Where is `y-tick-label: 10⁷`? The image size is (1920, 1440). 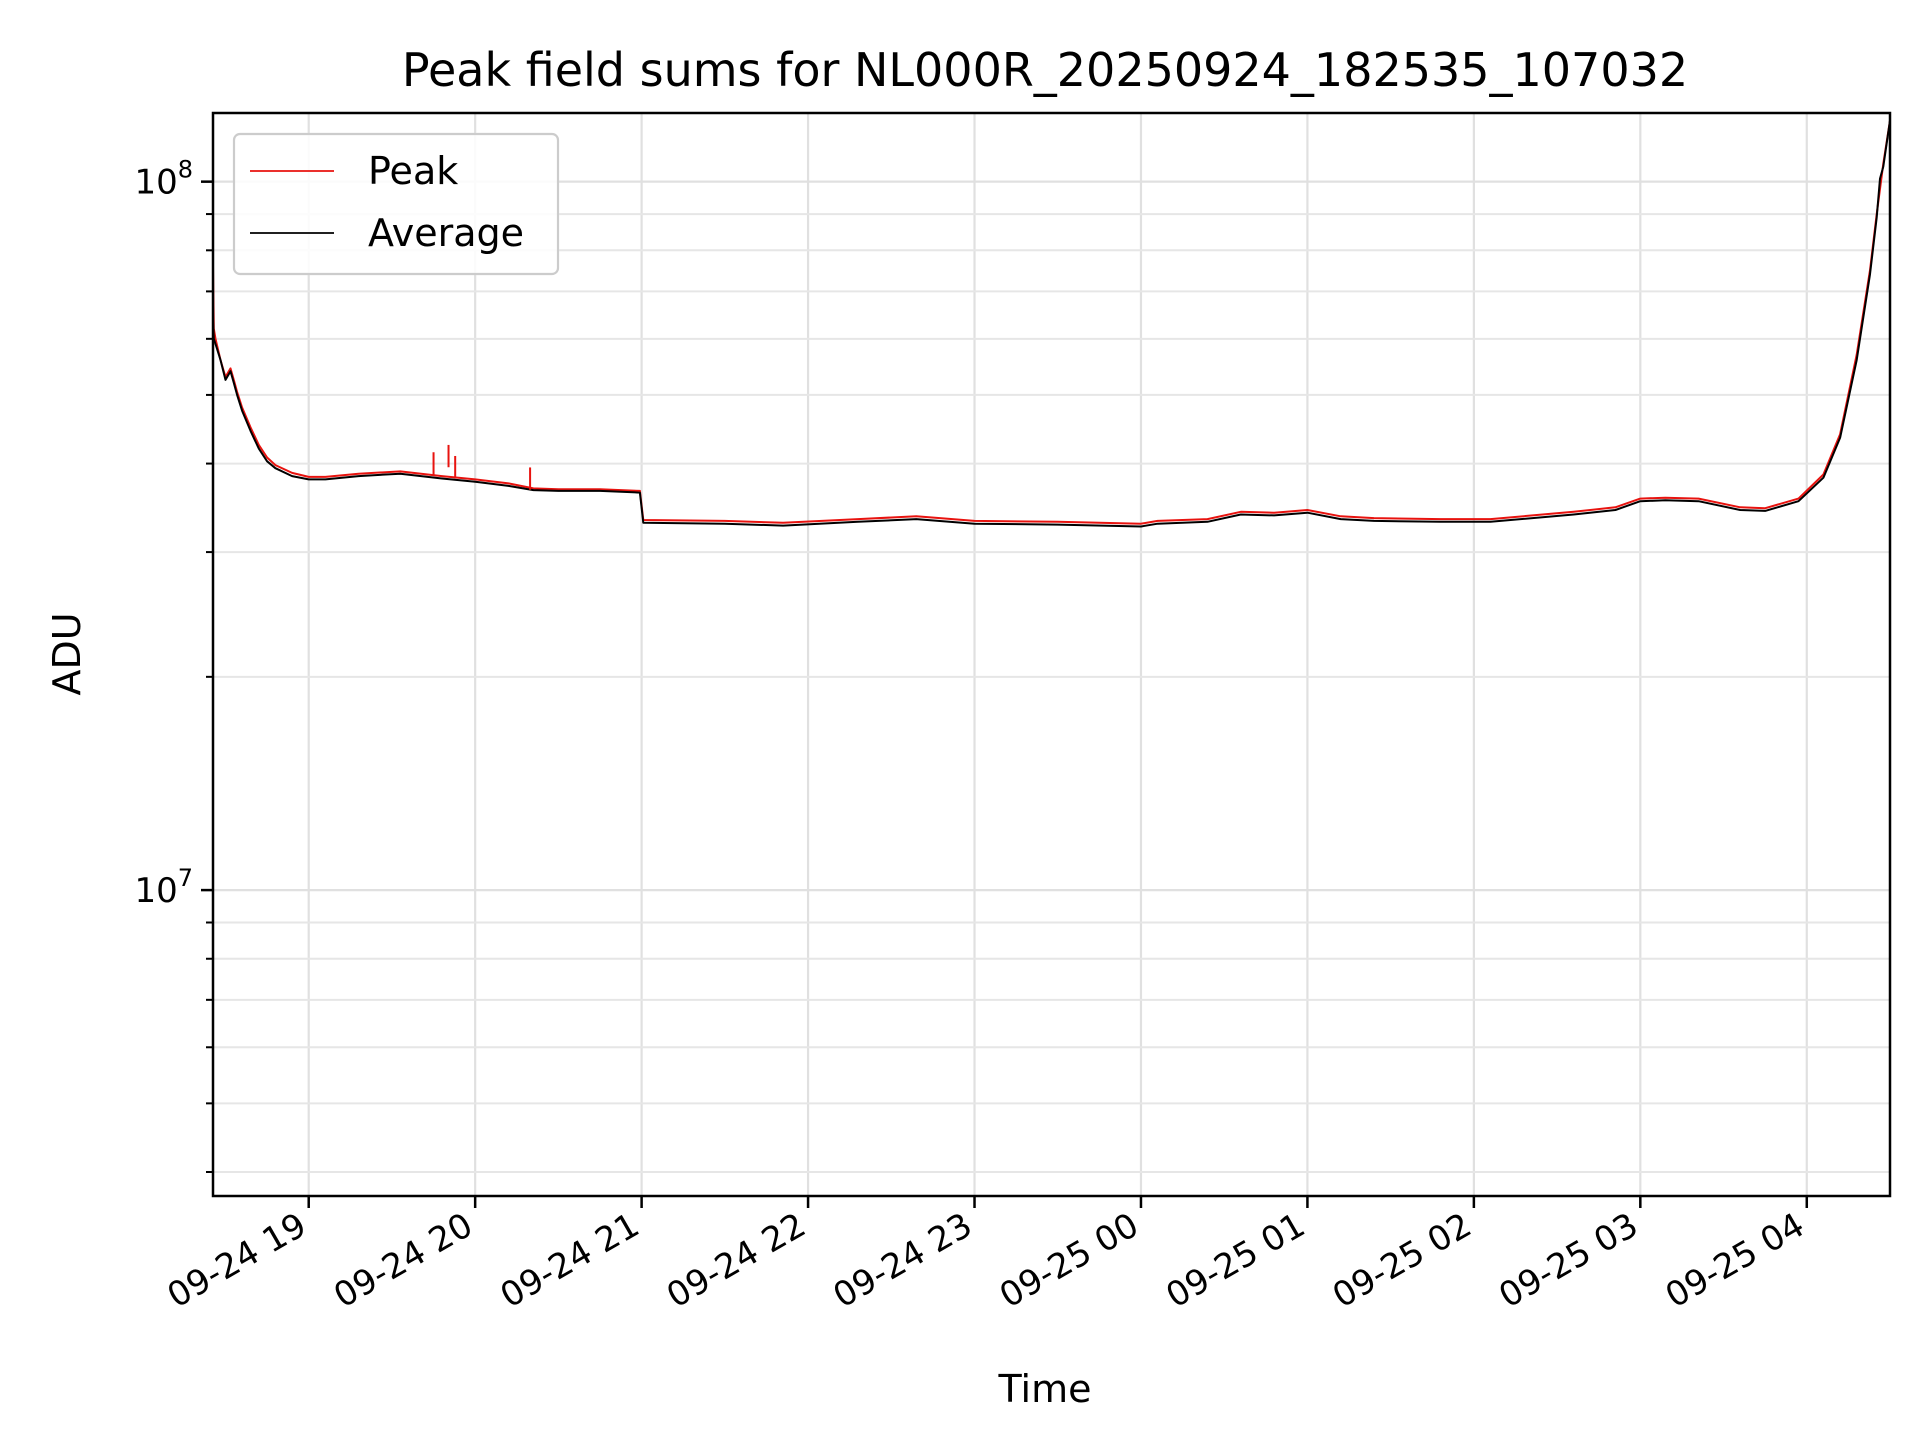 y-tick-label: 10⁷ is located at coordinates (163, 887).